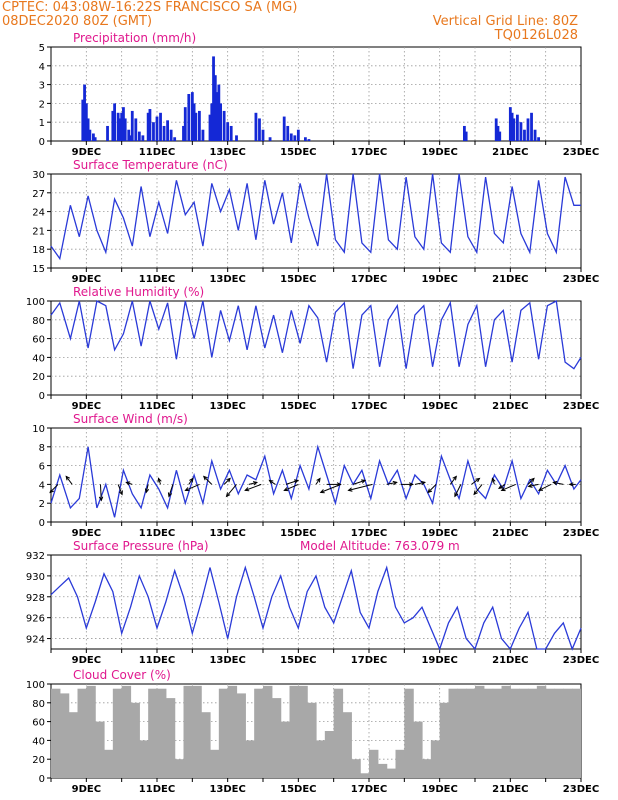 The width and height of the screenshot is (618, 800). What do you see at coordinates (38, 175) in the screenshot?
I see `y-tick-label: 30` at bounding box center [38, 175].